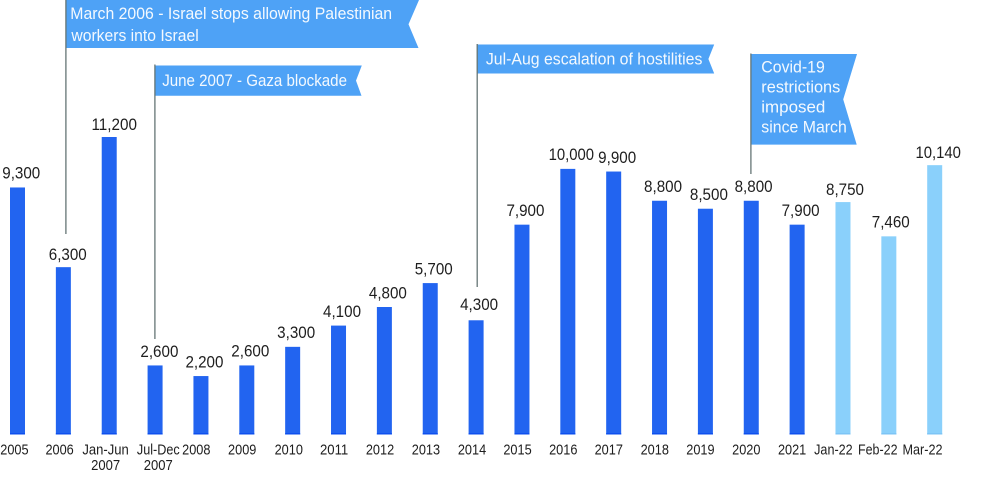  What do you see at coordinates (479, 304) in the screenshot?
I see `svg-text: 4,300` at bounding box center [479, 304].